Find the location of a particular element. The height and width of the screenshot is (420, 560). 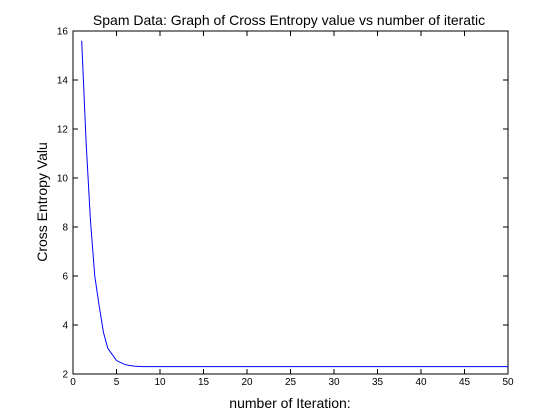

x-tick-label: 15 is located at coordinates (204, 382).